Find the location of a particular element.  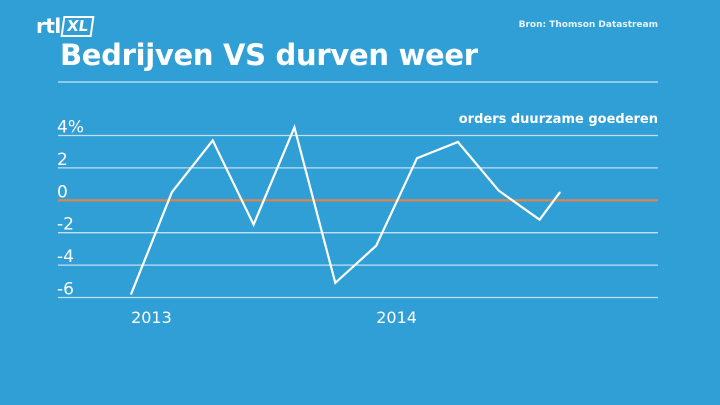

y-tick-label: -6 is located at coordinates (65, 290).